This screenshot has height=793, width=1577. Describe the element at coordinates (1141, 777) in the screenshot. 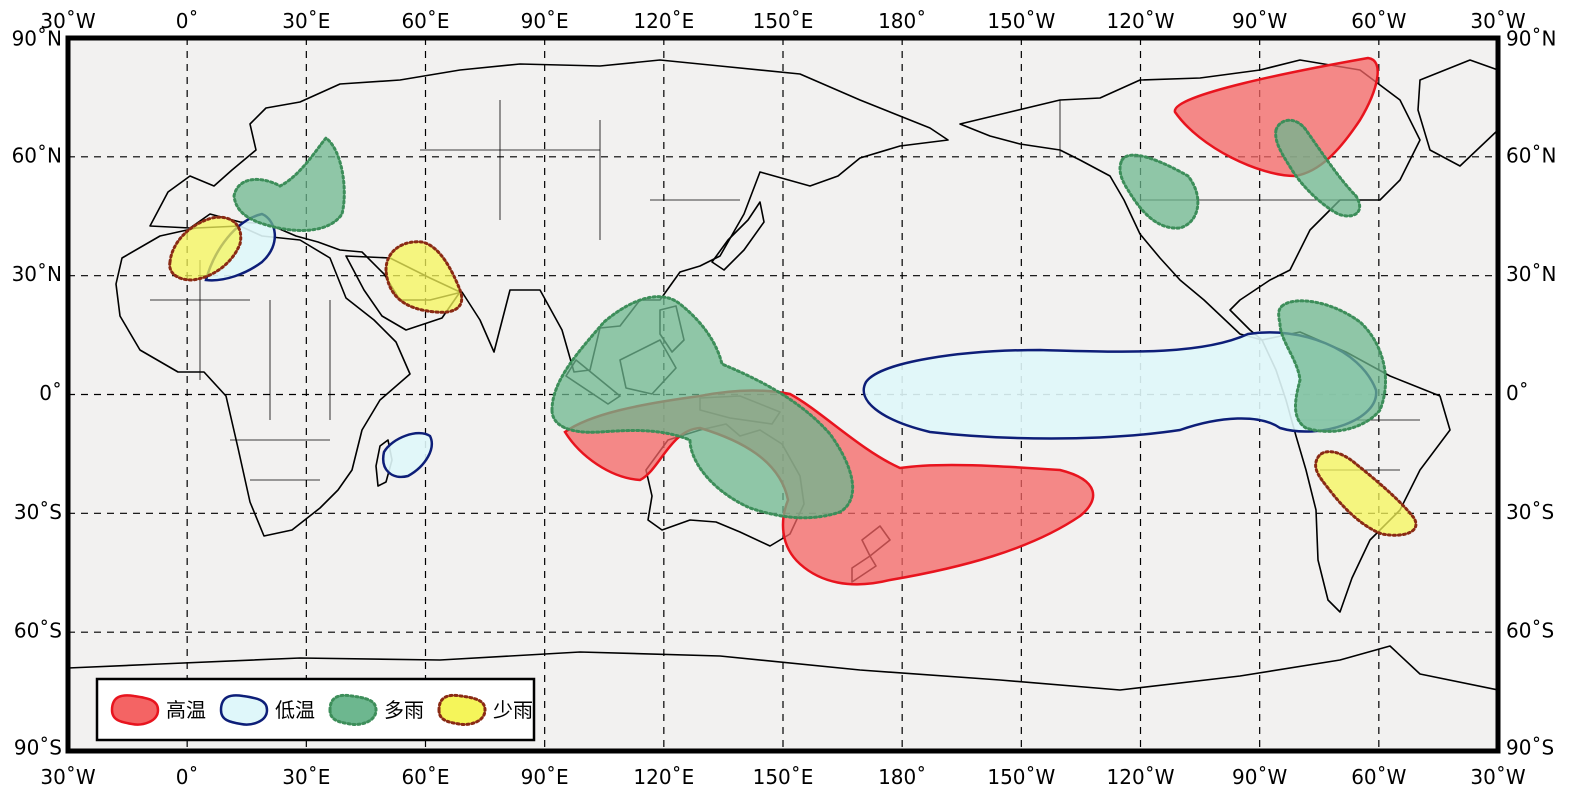

I see `longitude-label-bottom: 120˚W` at that location.